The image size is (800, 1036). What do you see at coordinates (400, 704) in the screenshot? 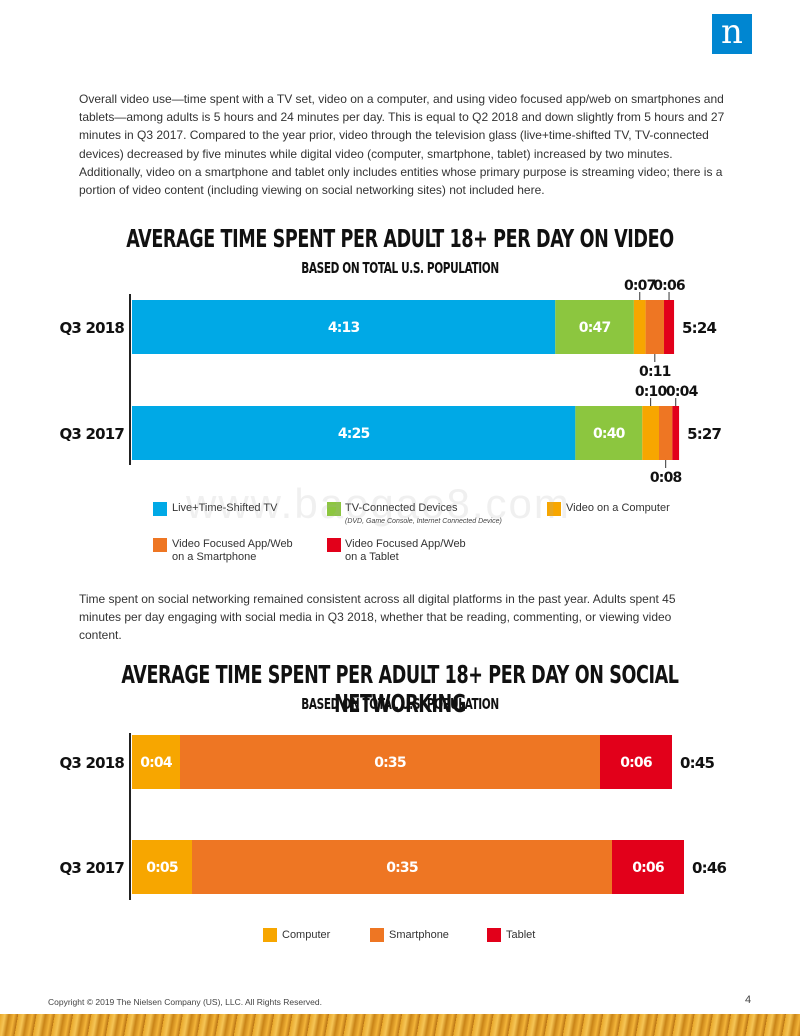
I see `social-chart-subtitle: BASED ON TOTAL U.S. POPULATION` at bounding box center [400, 704].